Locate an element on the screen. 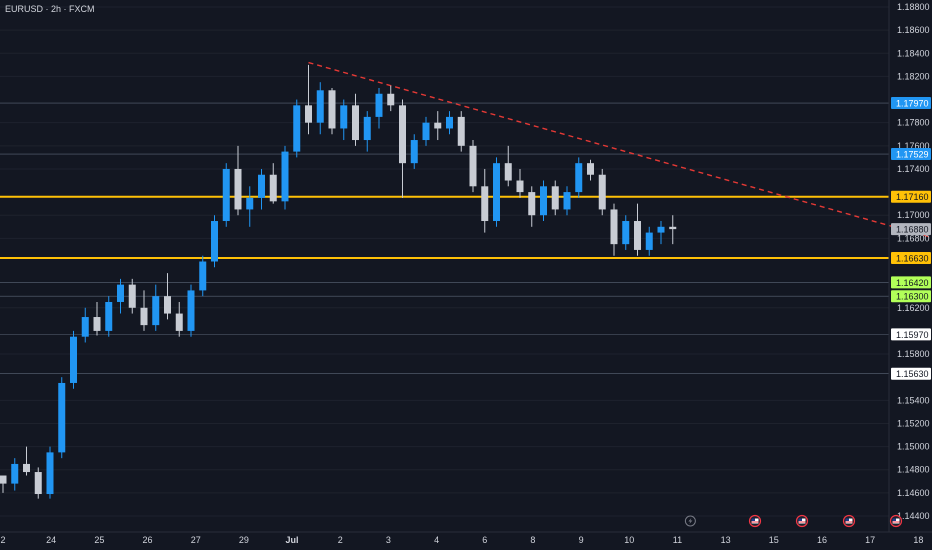 Image resolution: width=932 pixels, height=550 pixels. date-tick-label: 24 is located at coordinates (51, 540).